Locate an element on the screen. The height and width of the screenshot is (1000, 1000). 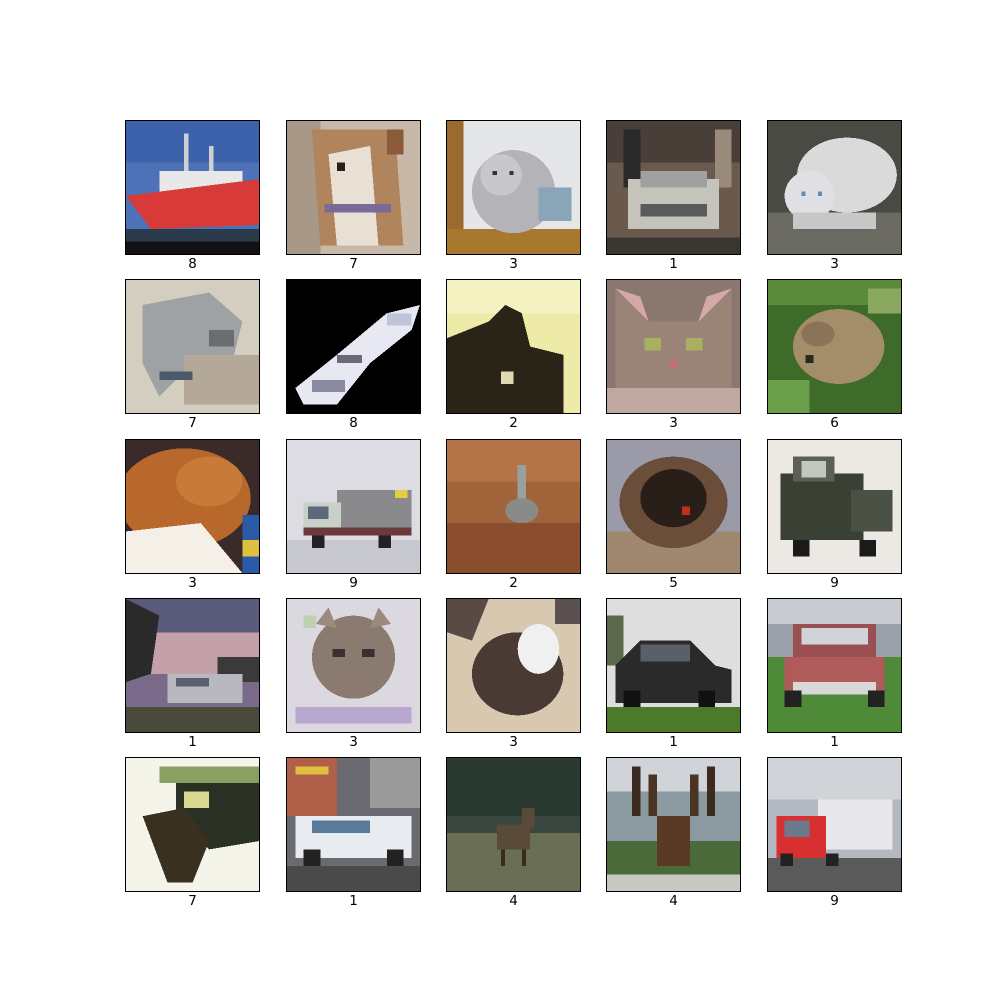
image-cell: 5 is located at coordinates (673, 519).